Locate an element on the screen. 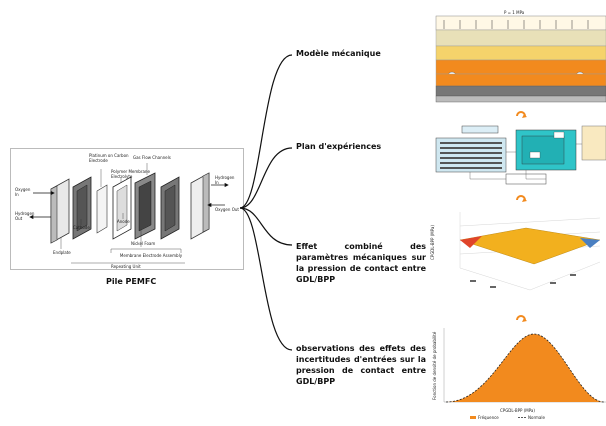  surface-chart-figure: CPGDL-BPP (MPa) is located at coordinates (518, 258).